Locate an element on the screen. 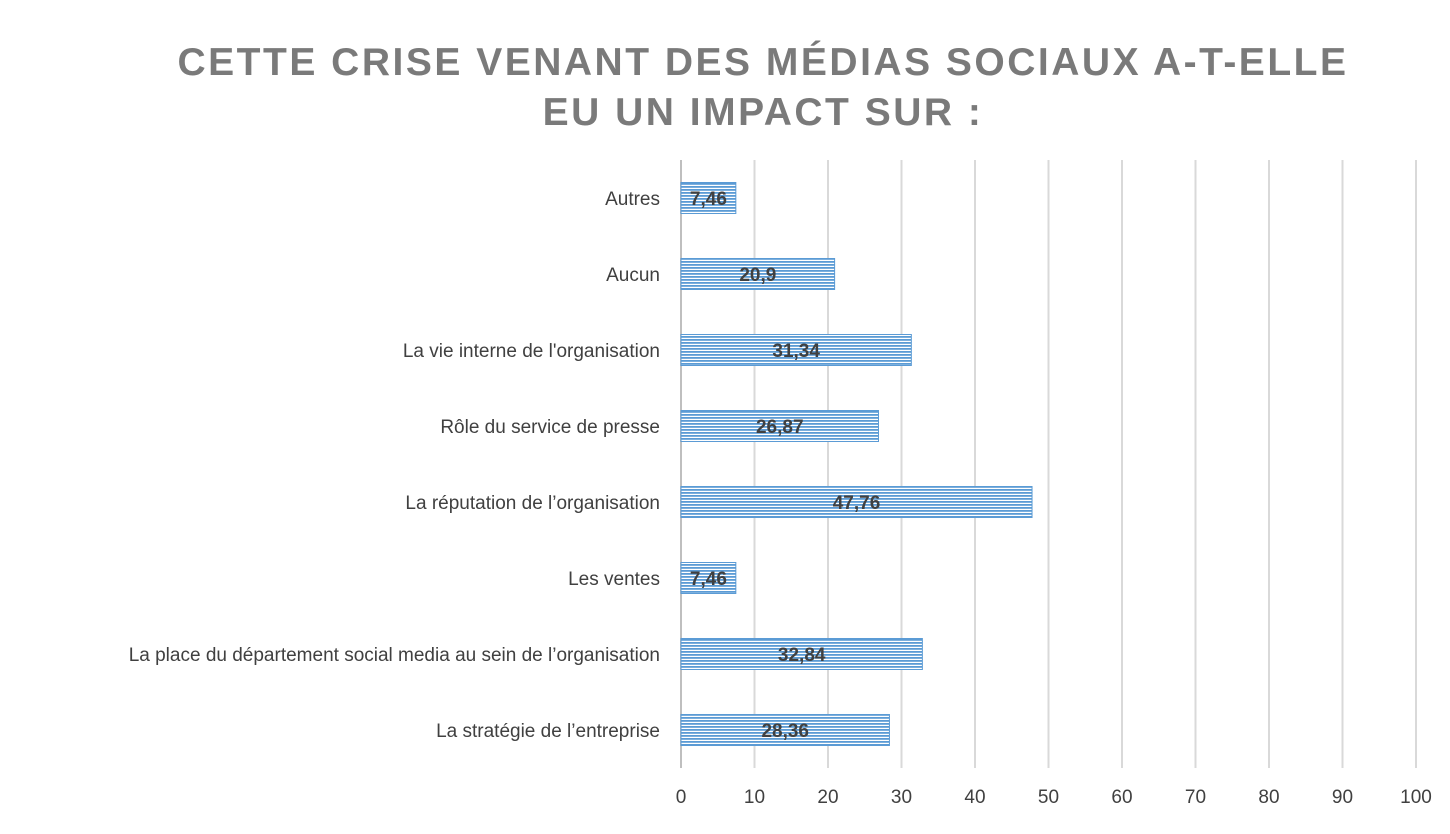  x-tick-label: 70 is located at coordinates (1195, 797).